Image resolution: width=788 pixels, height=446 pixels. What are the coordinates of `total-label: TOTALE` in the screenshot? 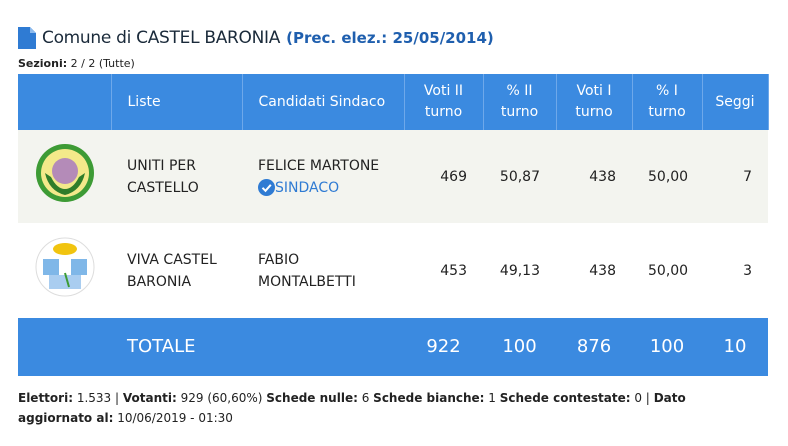 It's located at (257, 347).